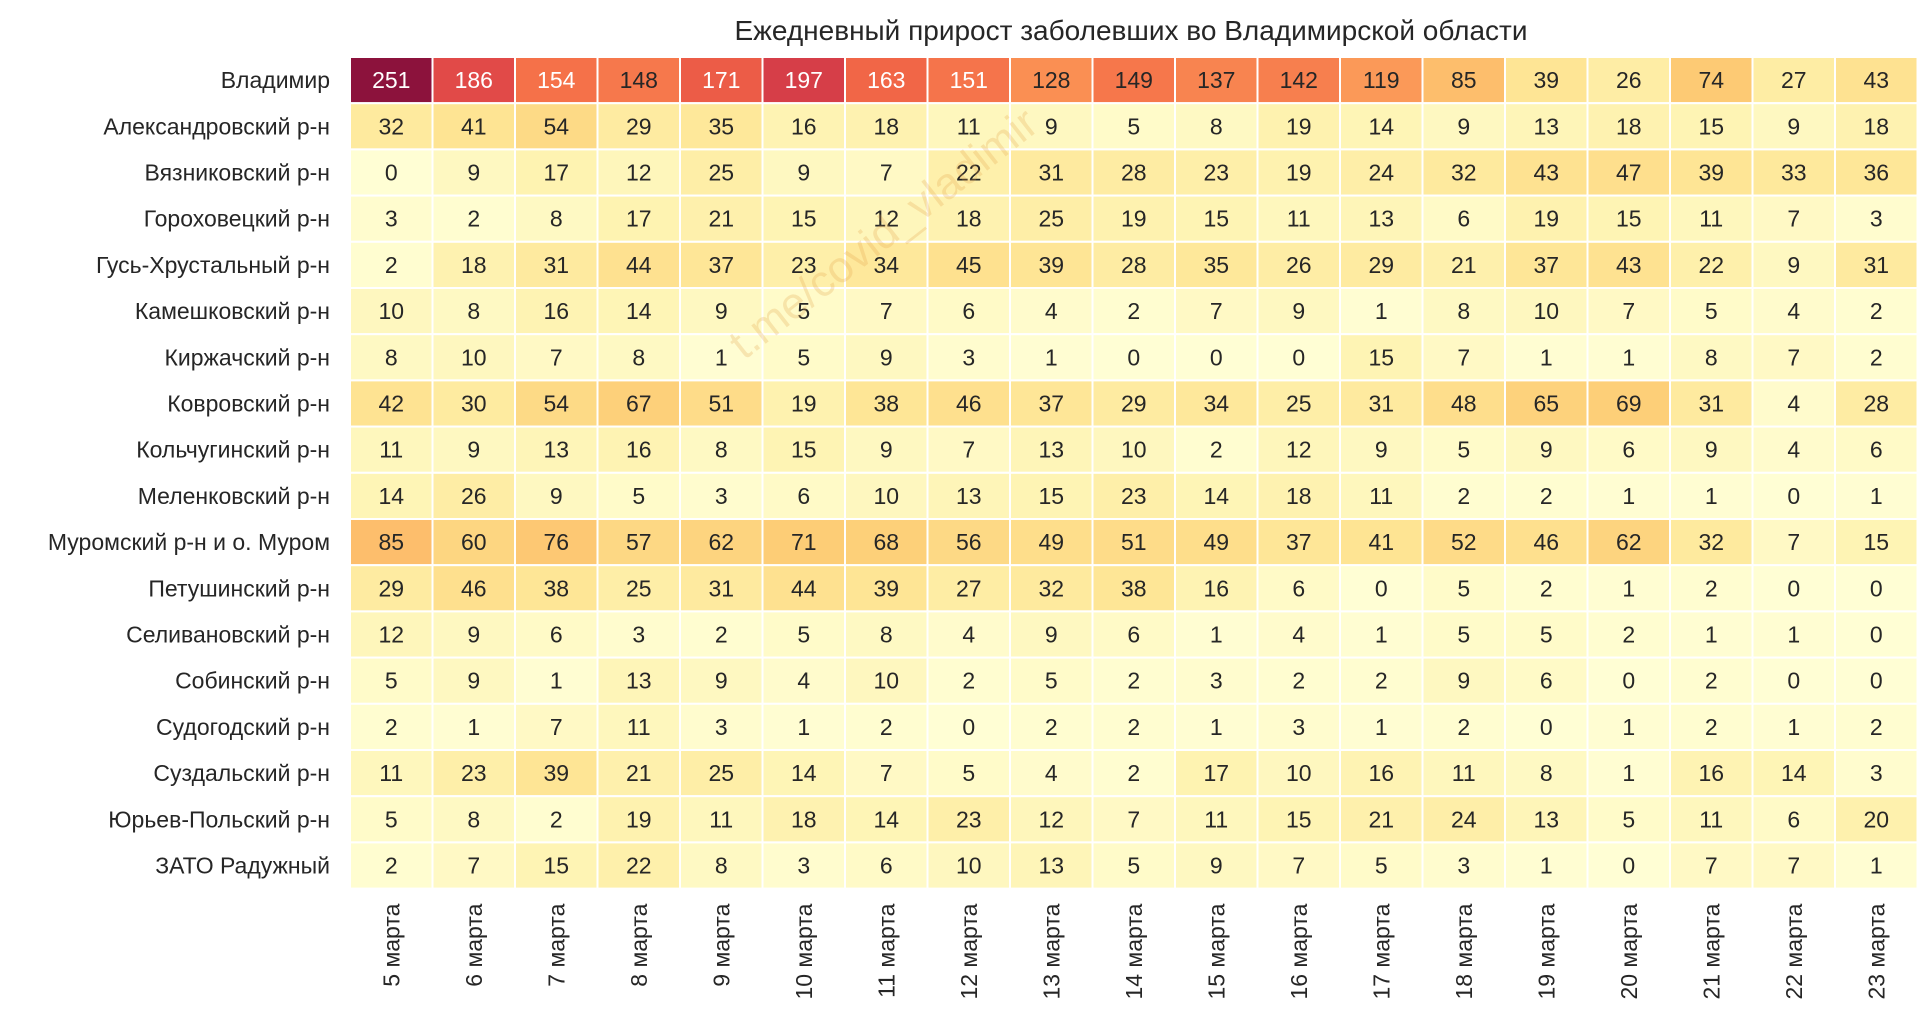 This screenshot has width=1920, height=1025. Describe the element at coordinates (1546, 819) in the screenshot. I see `cell-value-label: 13` at that location.